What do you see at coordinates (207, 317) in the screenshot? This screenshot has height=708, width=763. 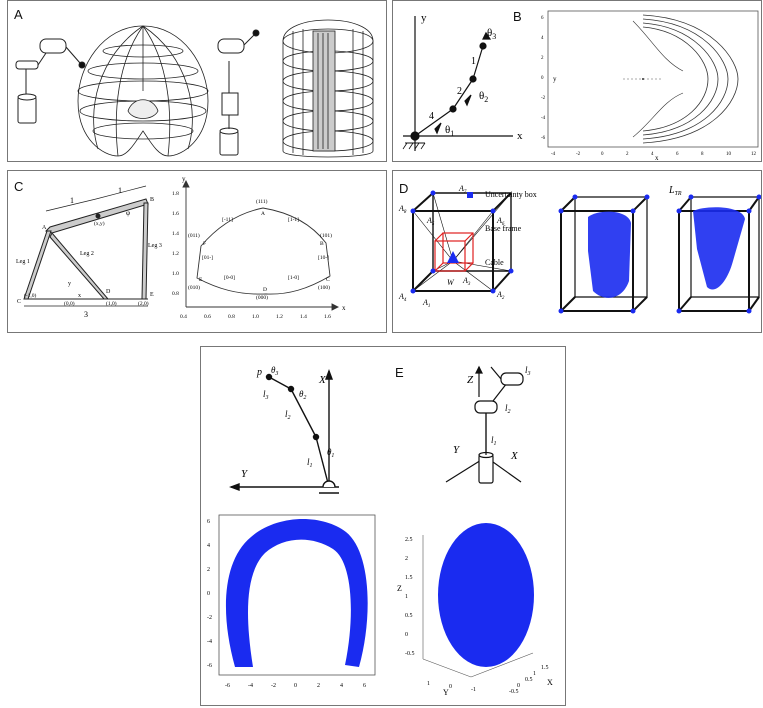 I see `tick-label: 0.6` at bounding box center [207, 317].